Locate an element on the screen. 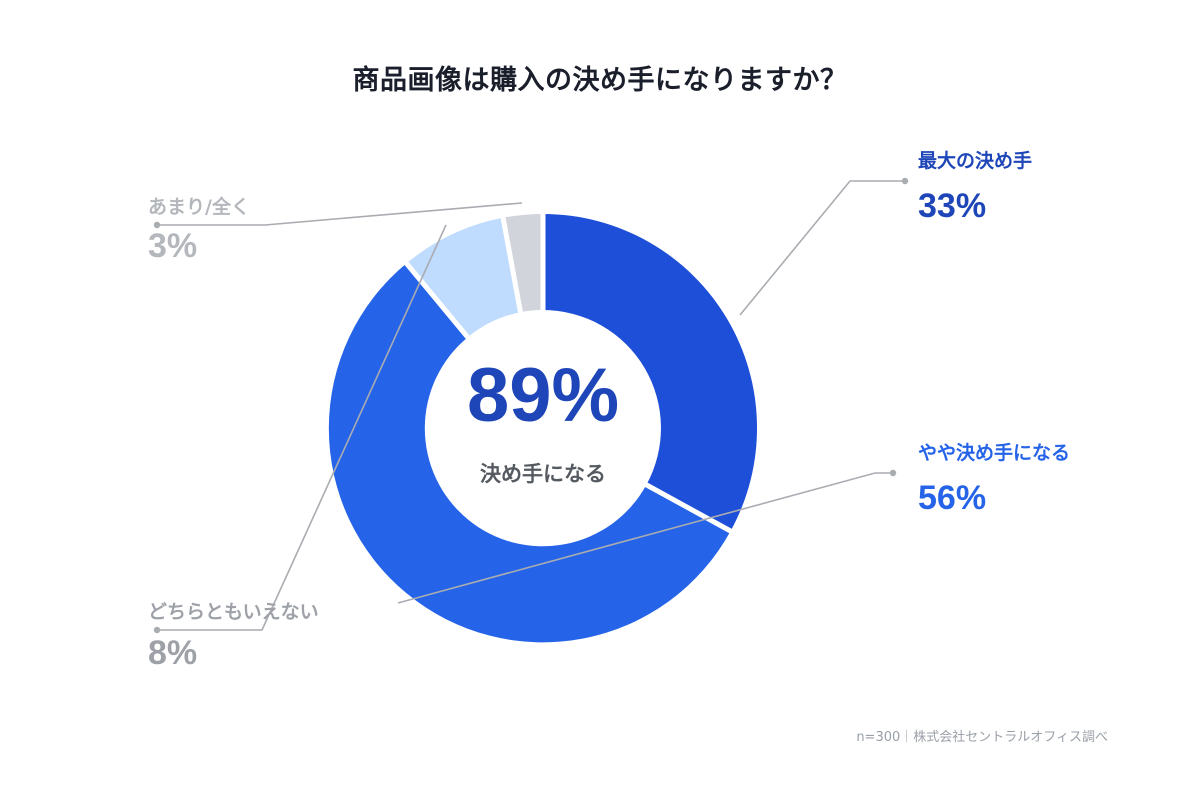 The width and height of the screenshot is (1200, 801). label-top-right: 最大の決め手 33% is located at coordinates (975, 186).